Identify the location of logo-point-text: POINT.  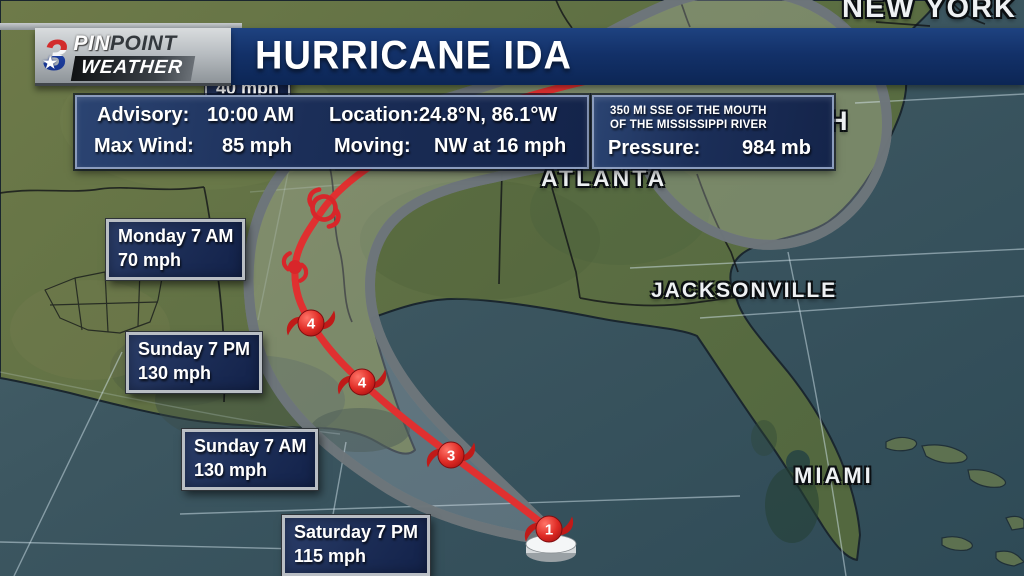
(143, 43).